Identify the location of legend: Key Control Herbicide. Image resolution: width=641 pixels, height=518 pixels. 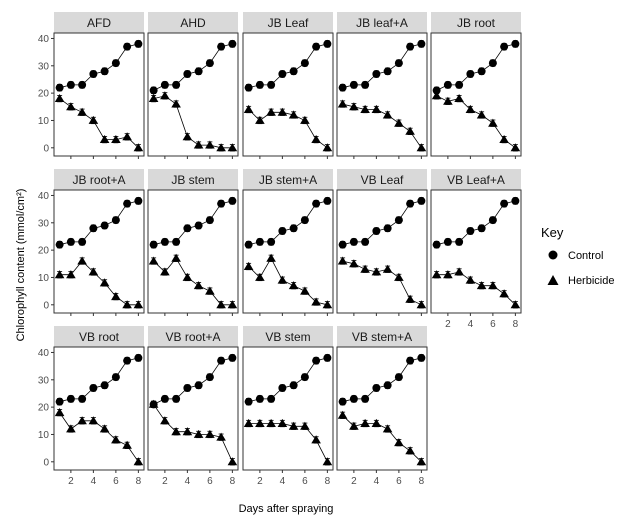
(577, 256).